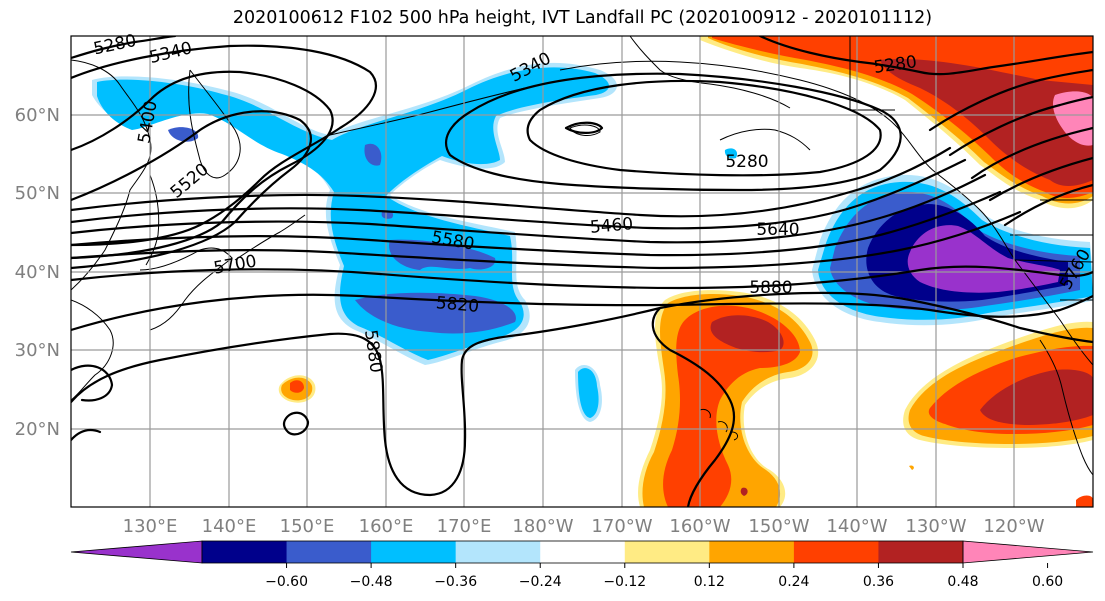 The width and height of the screenshot is (1105, 601). What do you see at coordinates (457, 305) in the screenshot?
I see `contour-label-5820: 5820` at bounding box center [457, 305].